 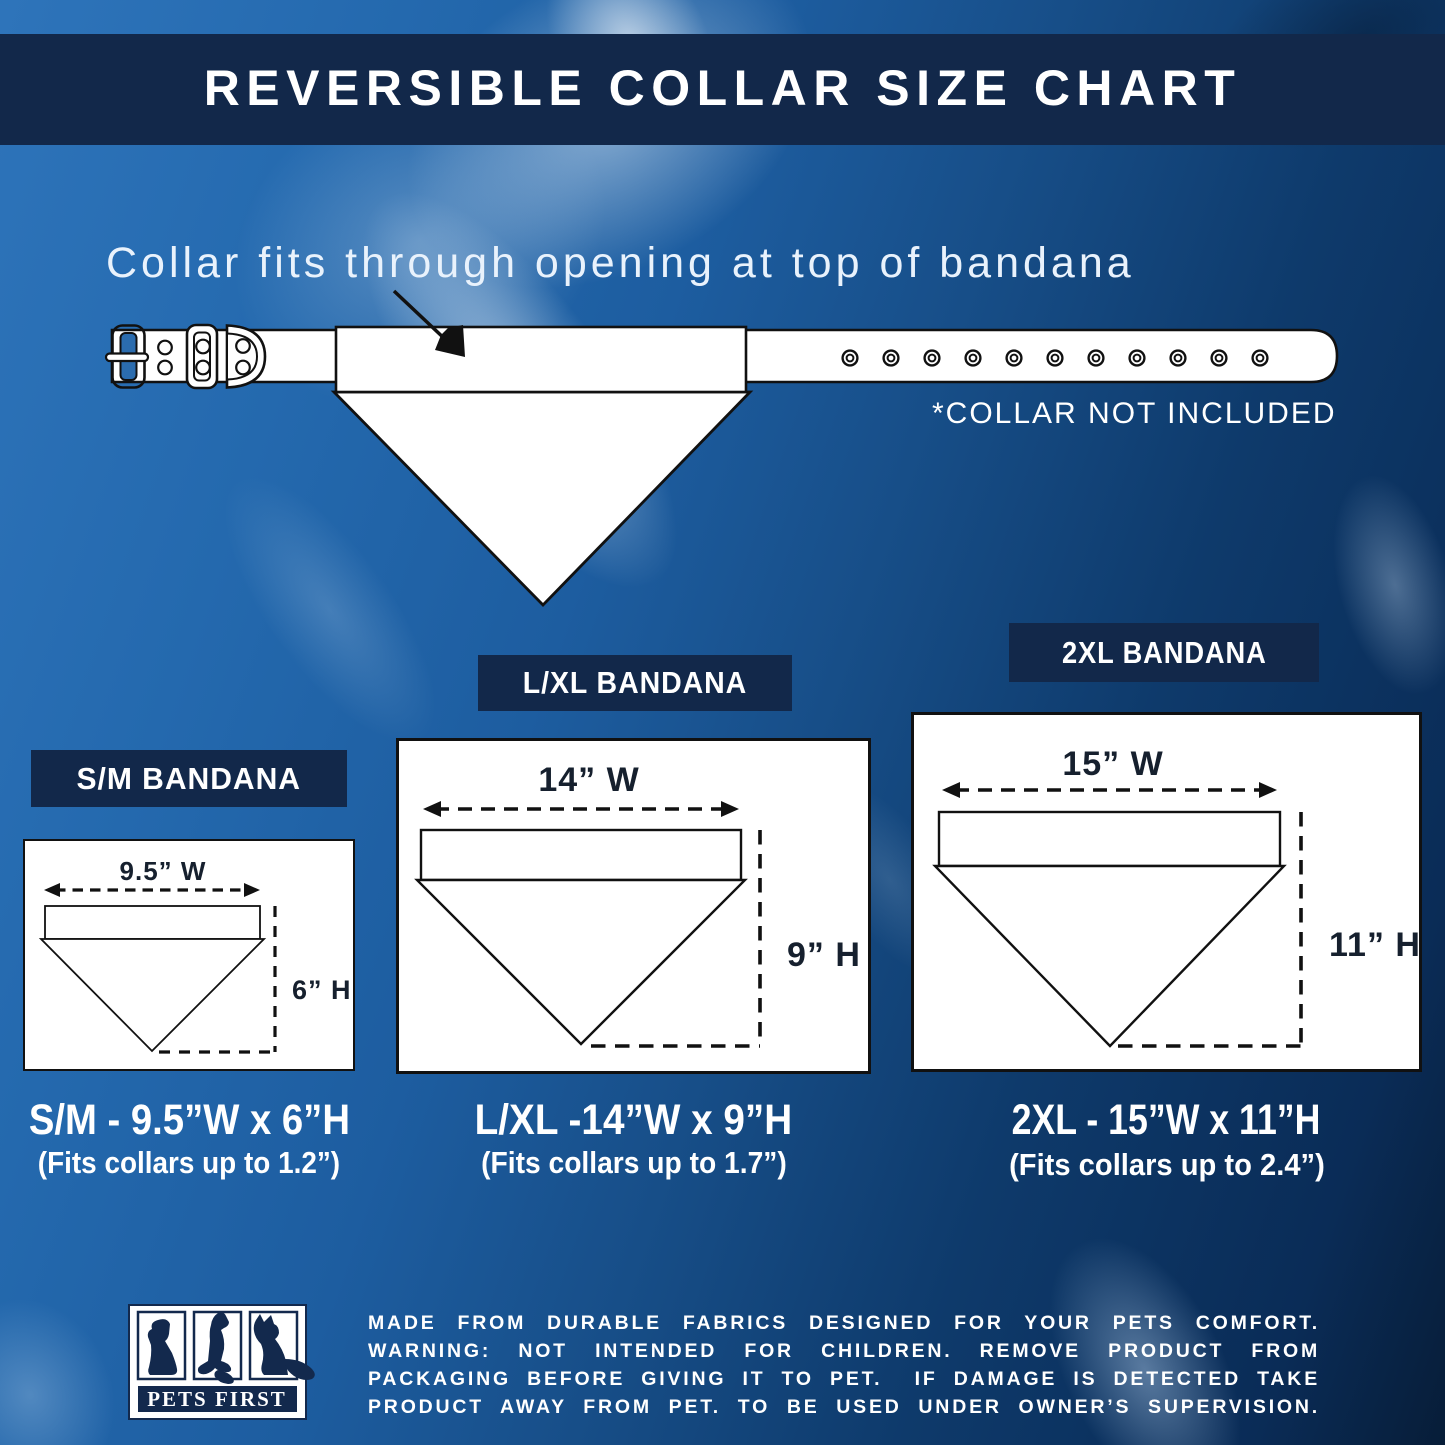 I want to click on svg-text: PETS FIRST, so click(x=217, y=1399).